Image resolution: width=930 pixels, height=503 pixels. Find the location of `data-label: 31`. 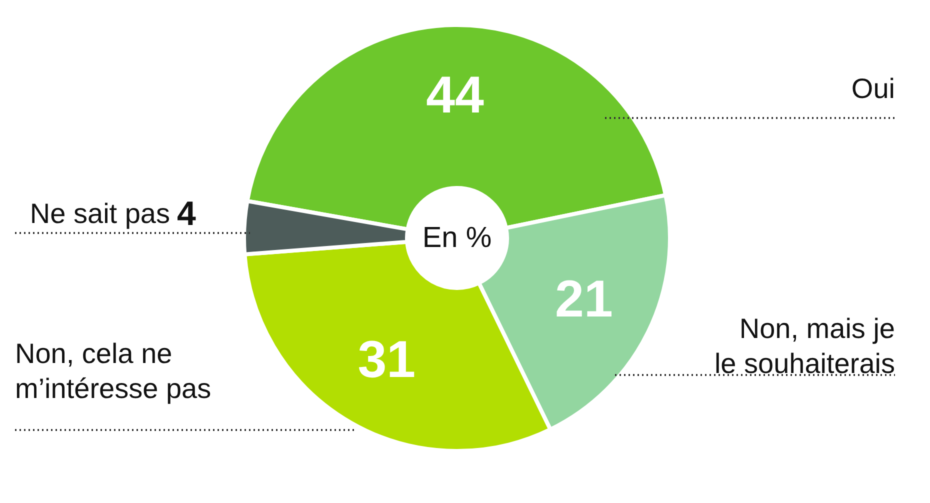

data-label: 31 is located at coordinates (387, 359).